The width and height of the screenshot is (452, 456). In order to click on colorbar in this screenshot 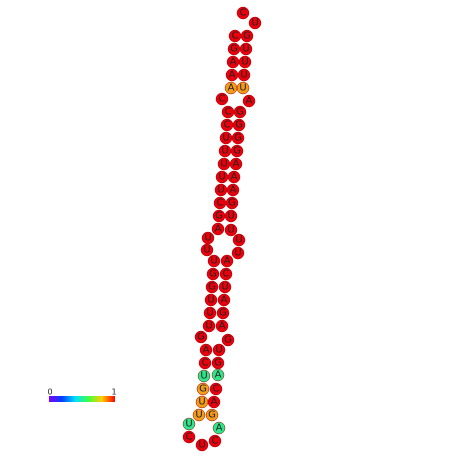, I will do `click(82, 399)`.